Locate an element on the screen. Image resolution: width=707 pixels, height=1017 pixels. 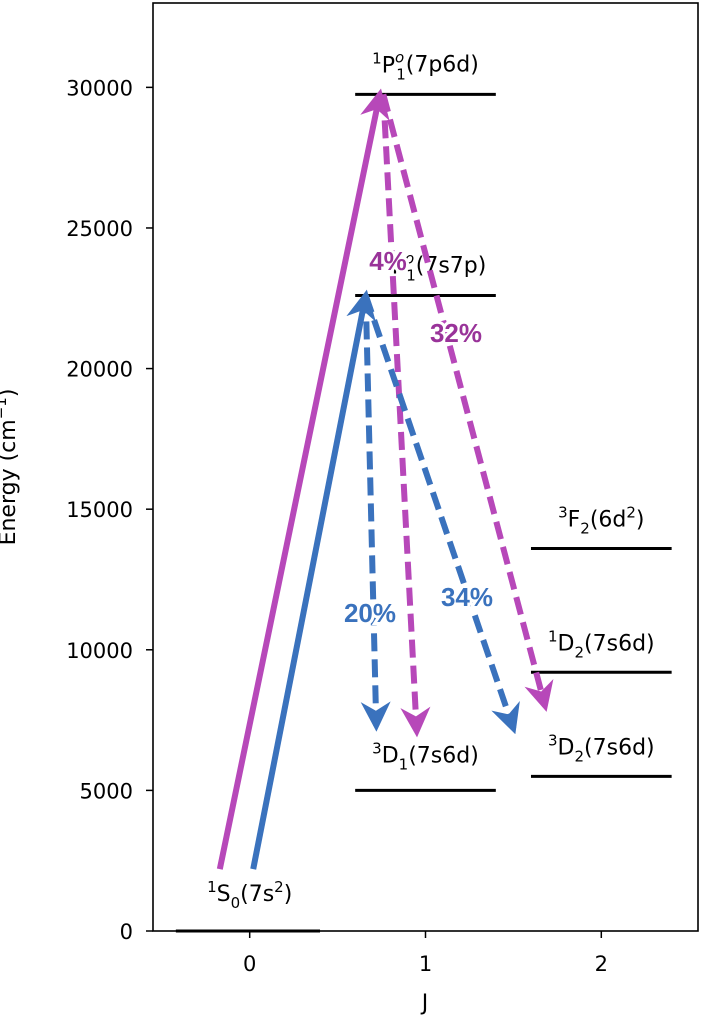
y-tick-label: 0 is located at coordinates (126, 932).